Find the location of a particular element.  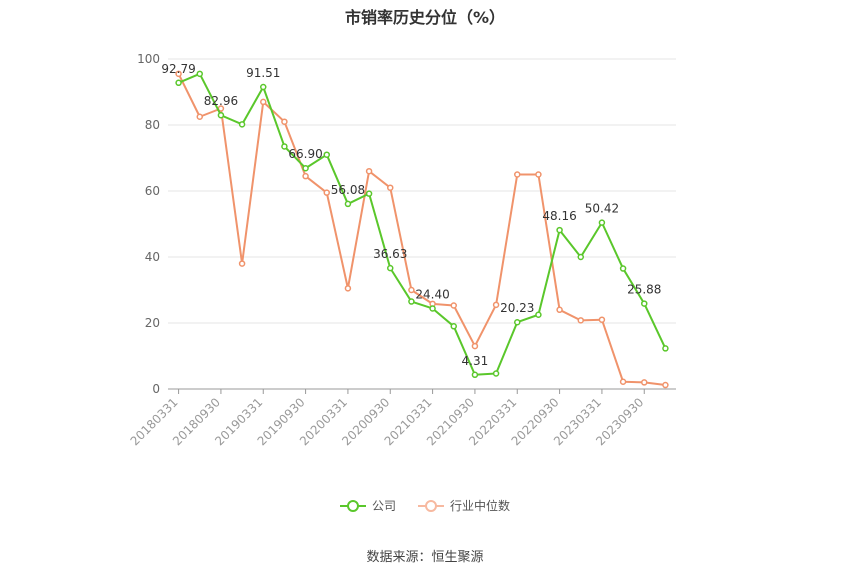

data-label: 91.51 is located at coordinates (263, 73).